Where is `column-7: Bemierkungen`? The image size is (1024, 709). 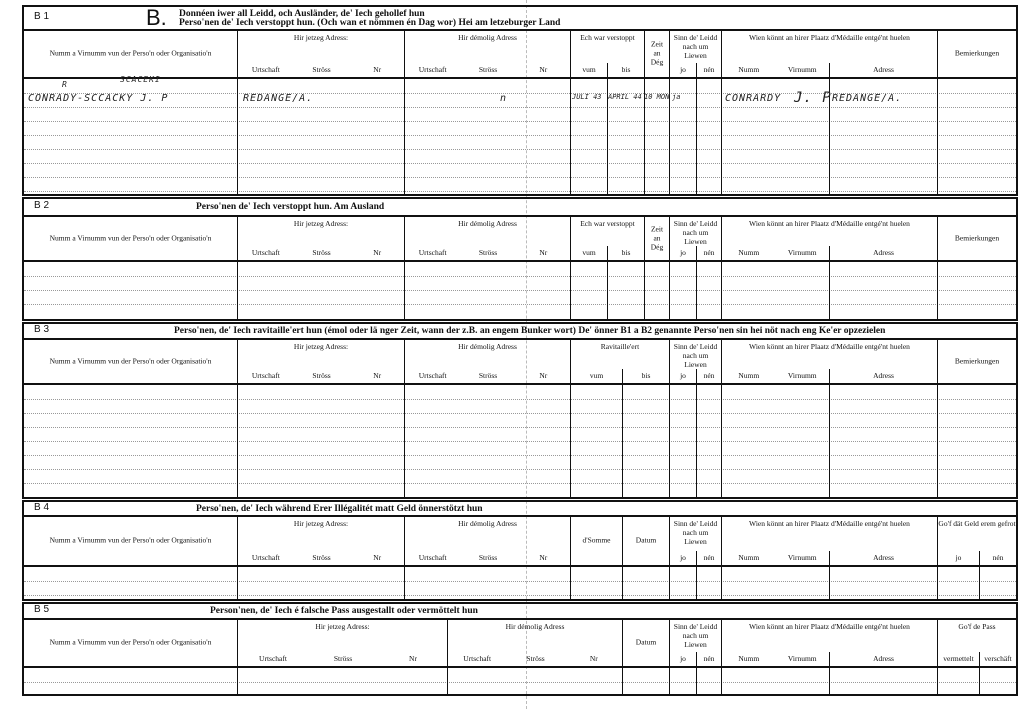
column-7: Bemierkungen is located at coordinates (976, 267).